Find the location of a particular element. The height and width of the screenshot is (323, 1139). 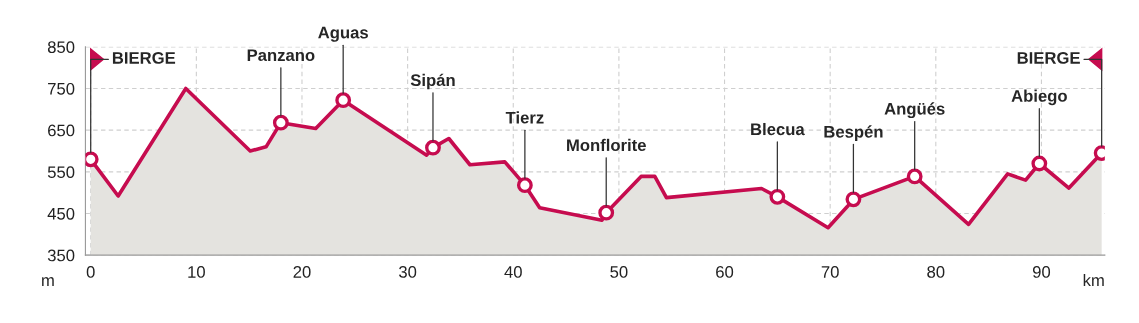

x-tick-label: 20 is located at coordinates (302, 272).